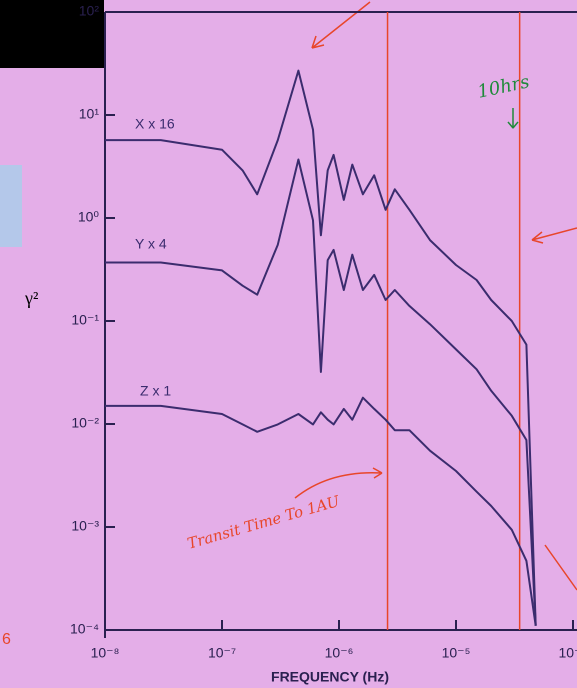 Image resolution: width=577 pixels, height=688 pixels. What do you see at coordinates (85, 320) in the screenshot?
I see `y-tick-label: 10⁻¹` at bounding box center [85, 320].